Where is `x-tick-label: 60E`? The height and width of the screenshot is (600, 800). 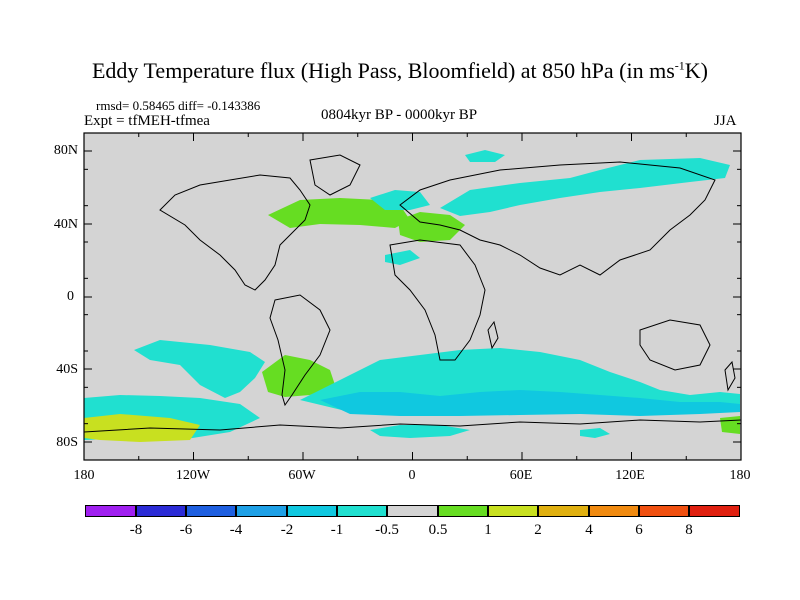
x-tick-label: 60E is located at coordinates (521, 475).